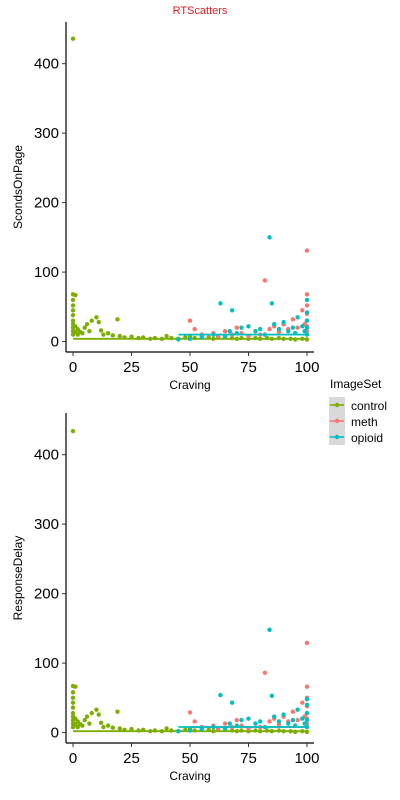 This screenshot has width=400, height=800. I want to click on series-opioid, so click(243, 680).